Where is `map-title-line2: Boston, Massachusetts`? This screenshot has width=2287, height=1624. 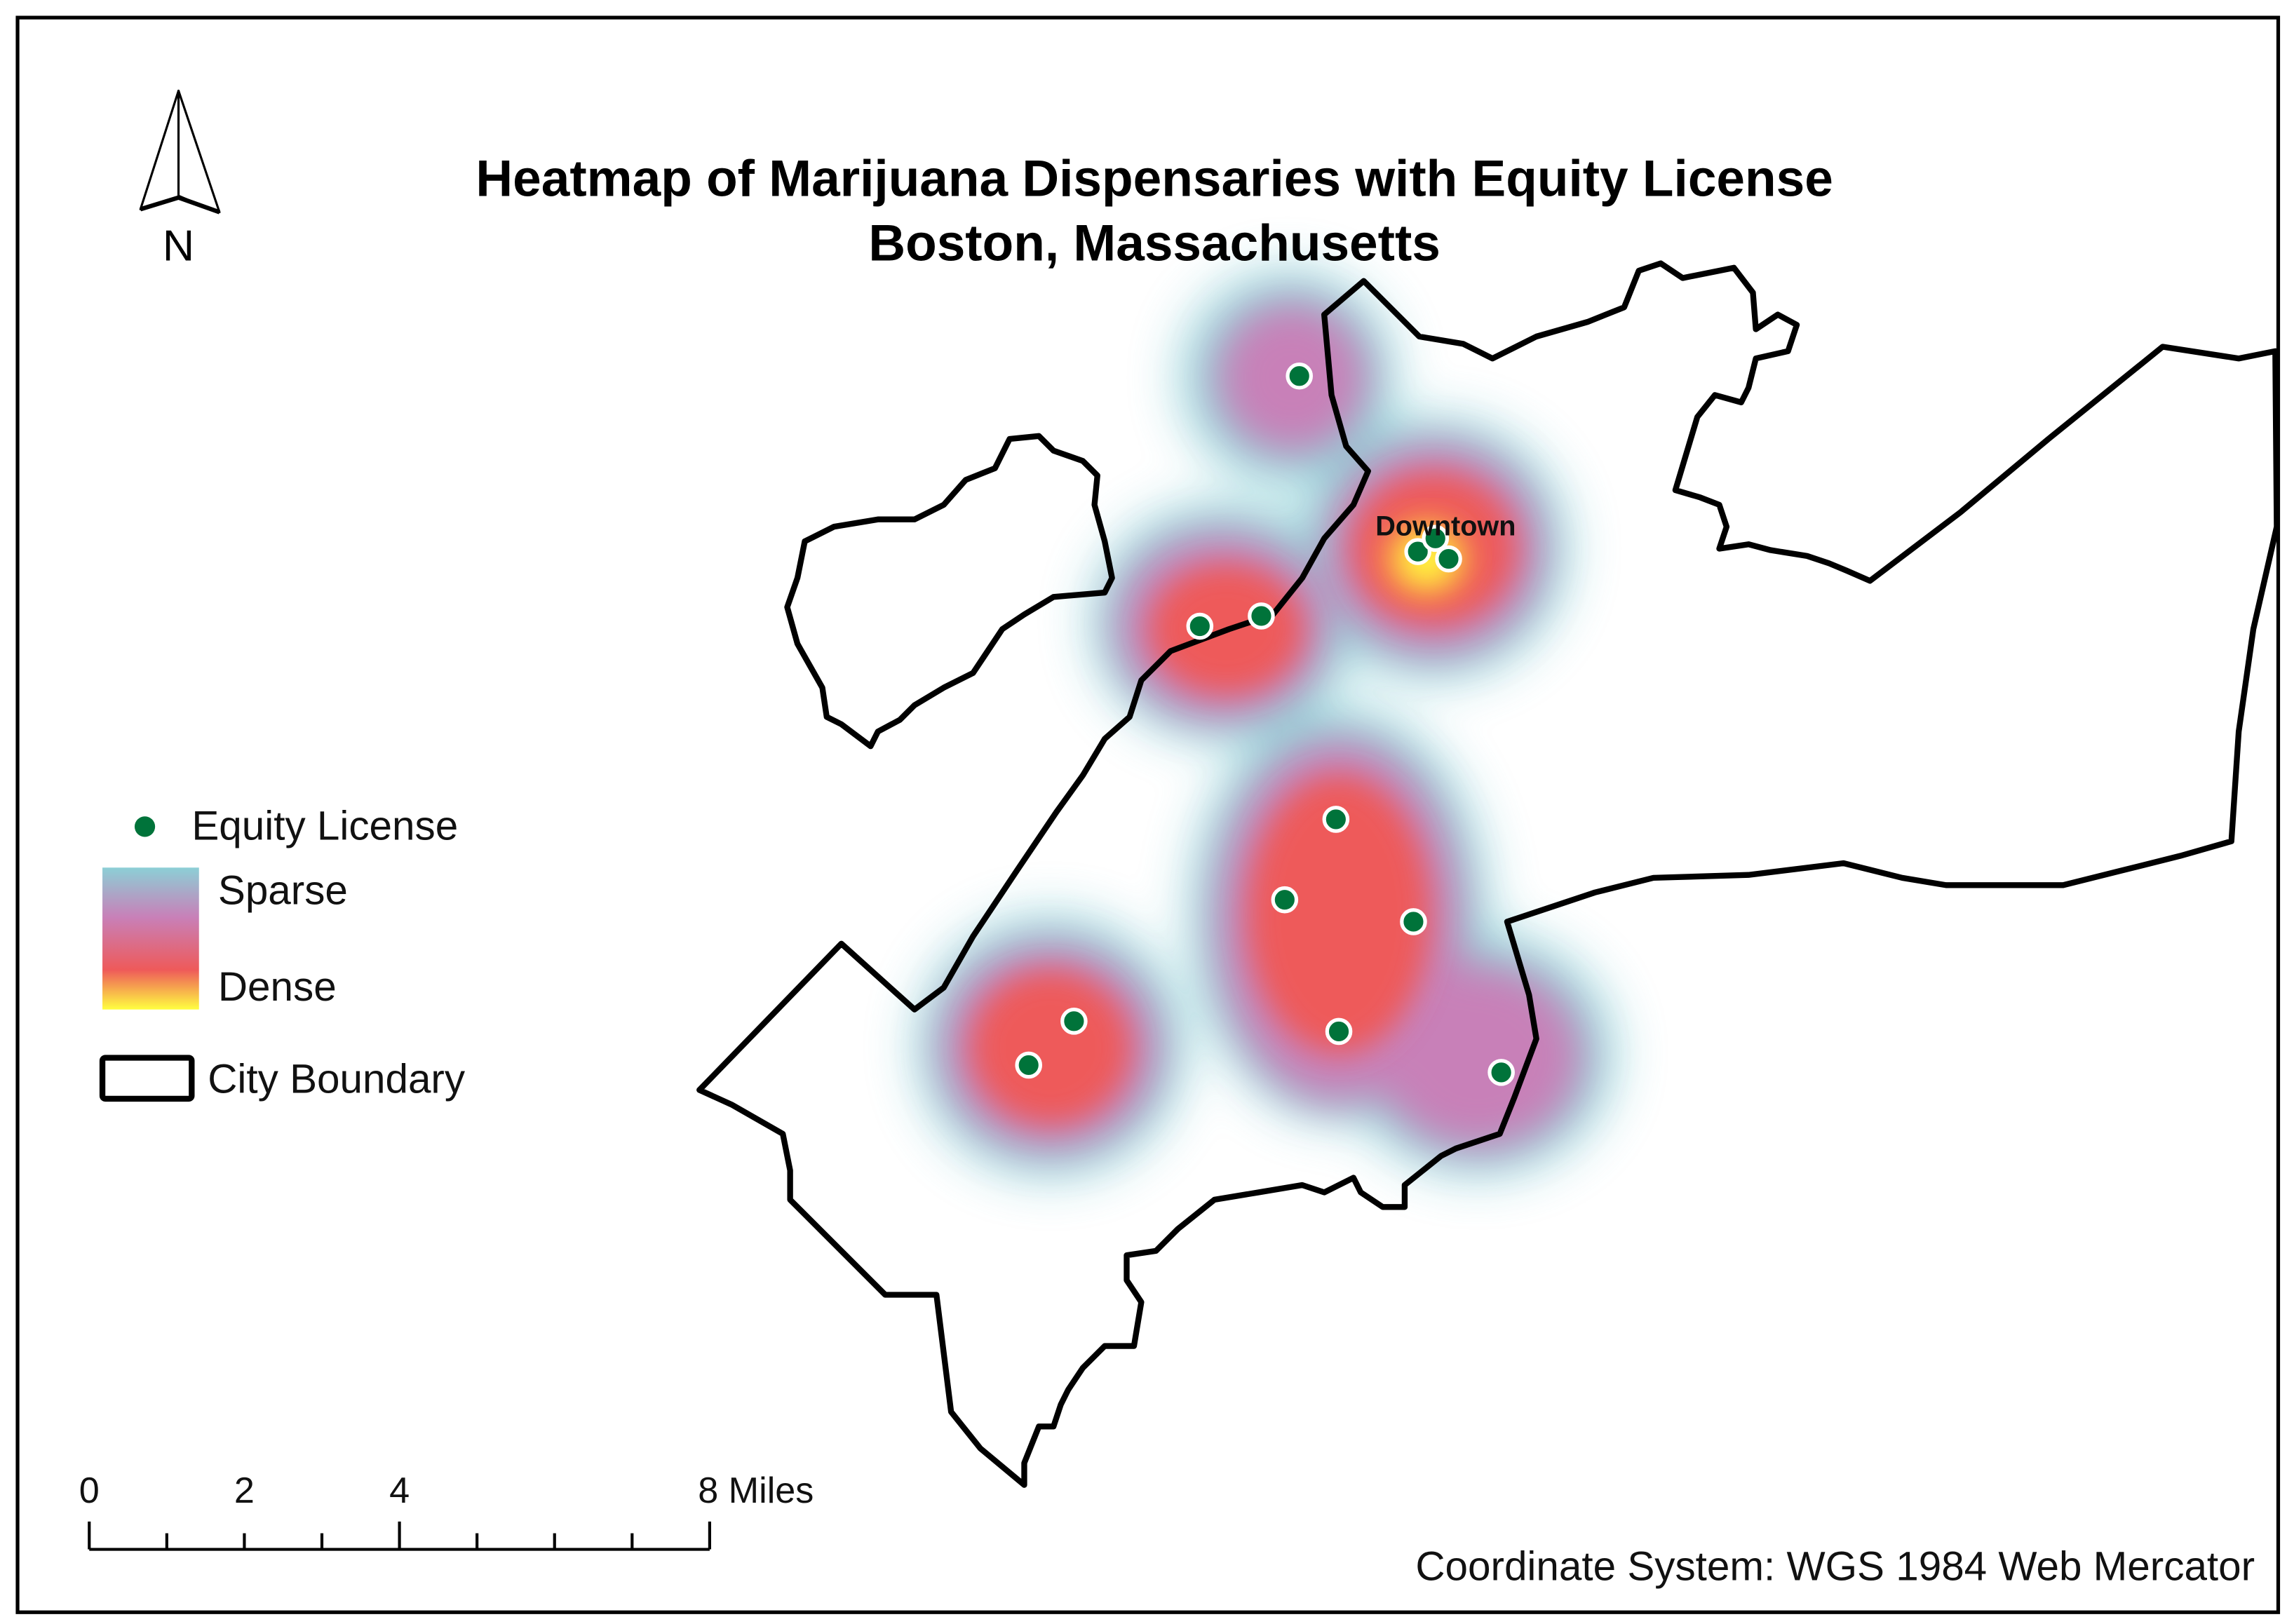 map-title-line2: Boston, Massachusetts is located at coordinates (1154, 243).